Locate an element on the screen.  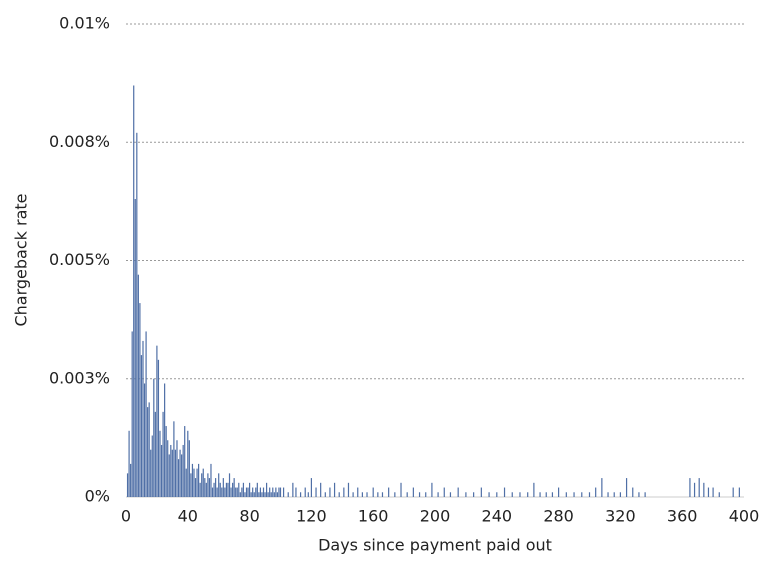
y-tick-label: 0% is located at coordinates (97, 496).